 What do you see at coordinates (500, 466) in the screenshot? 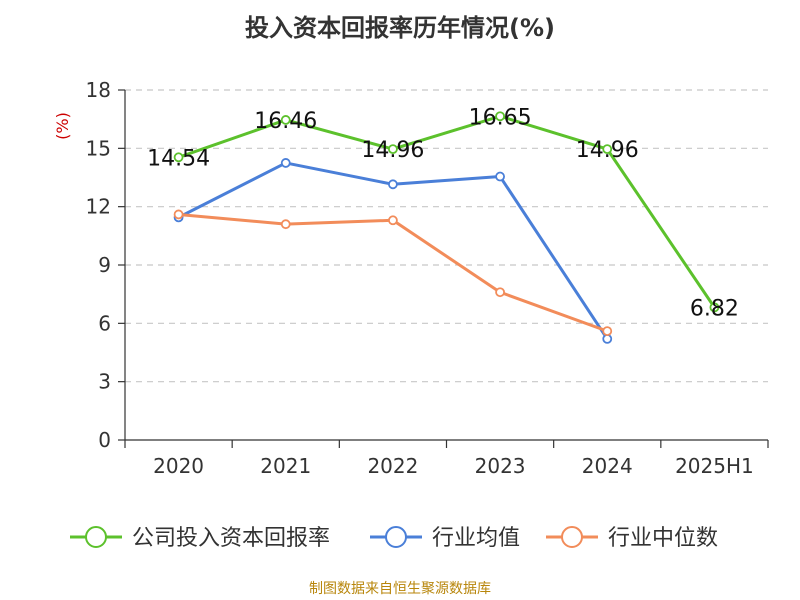
I see `x-tick-label: 2023` at bounding box center [500, 466].